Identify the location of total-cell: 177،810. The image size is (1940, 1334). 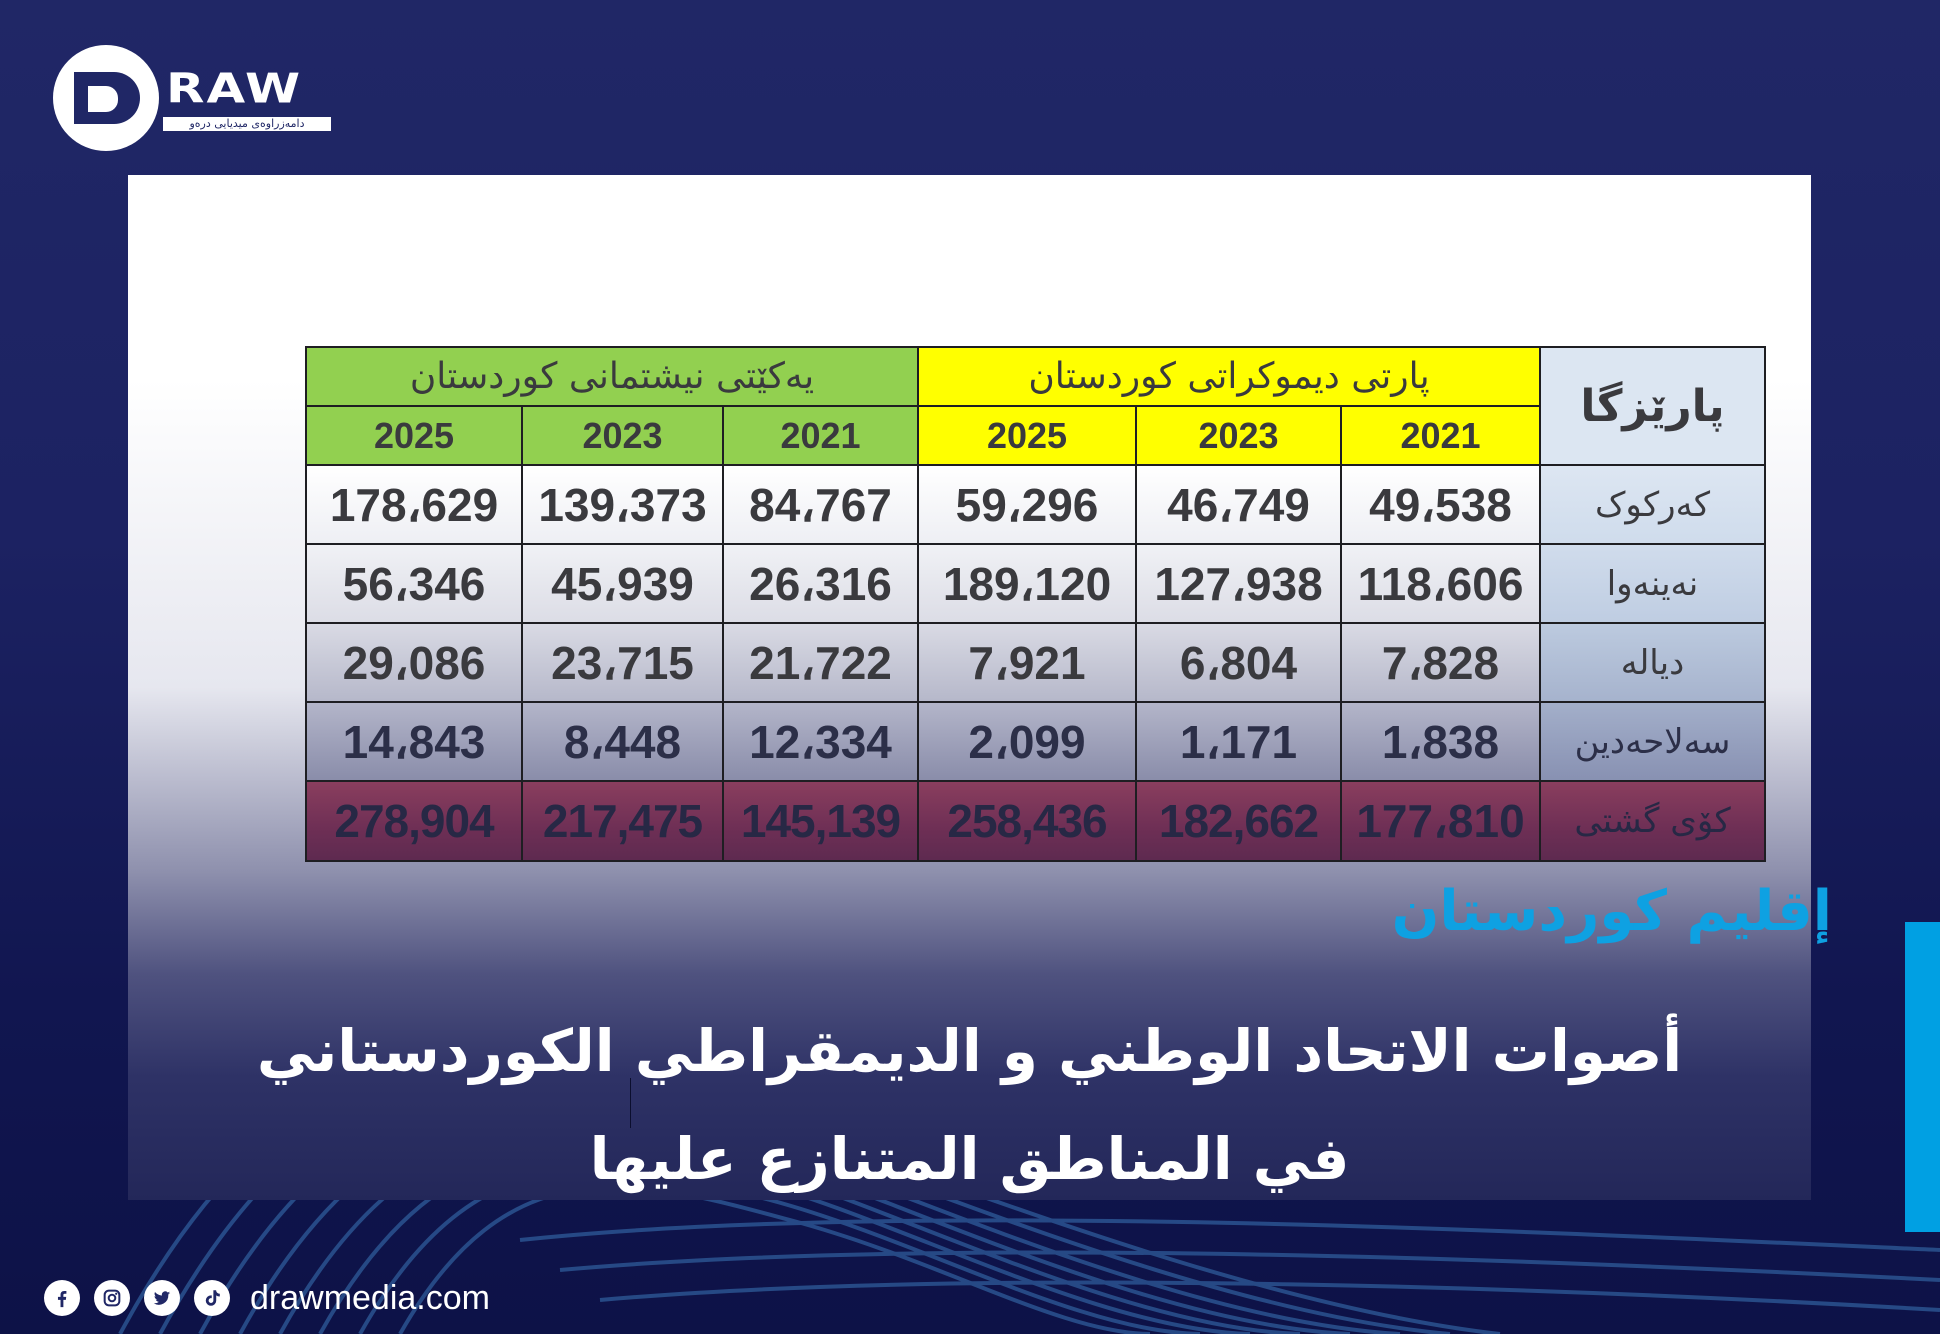
(1440, 821).